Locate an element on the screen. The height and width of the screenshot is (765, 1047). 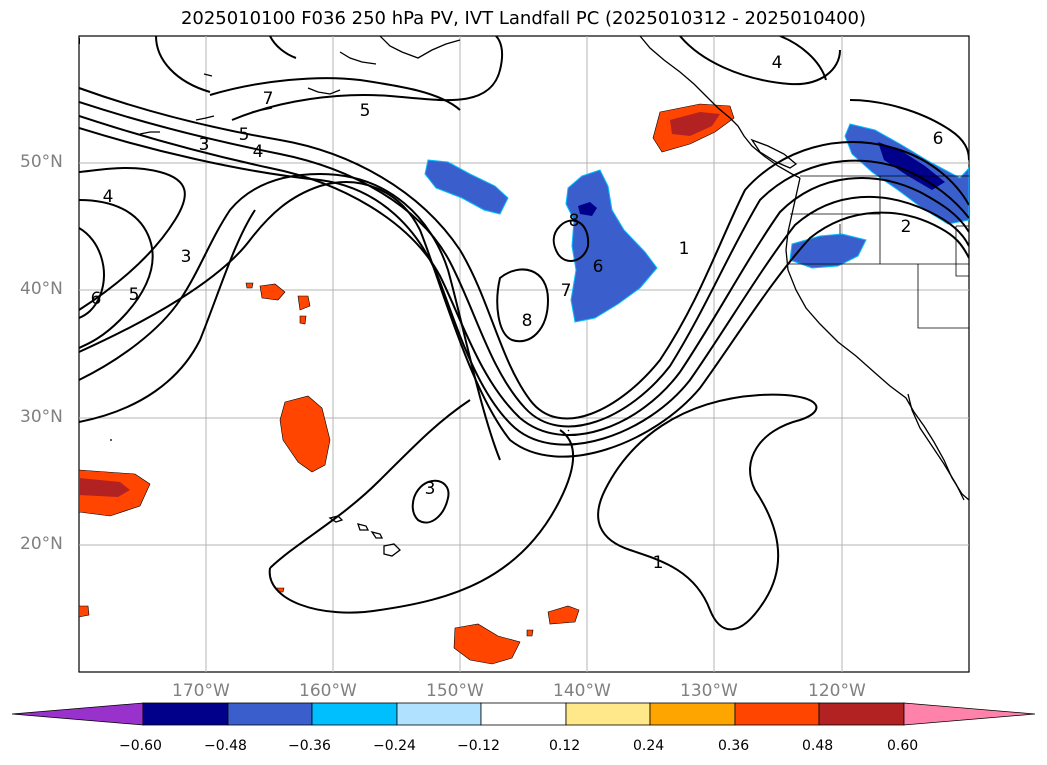
shade-pos-south-east is located at coordinates (563, 615).